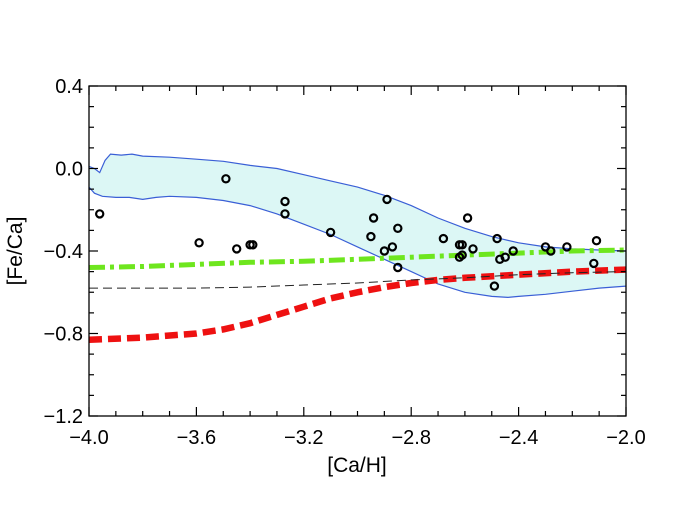 Image resolution: width=692 pixels, height=521 pixels. I want to click on y-tick-label: −0.4, so click(63, 252).